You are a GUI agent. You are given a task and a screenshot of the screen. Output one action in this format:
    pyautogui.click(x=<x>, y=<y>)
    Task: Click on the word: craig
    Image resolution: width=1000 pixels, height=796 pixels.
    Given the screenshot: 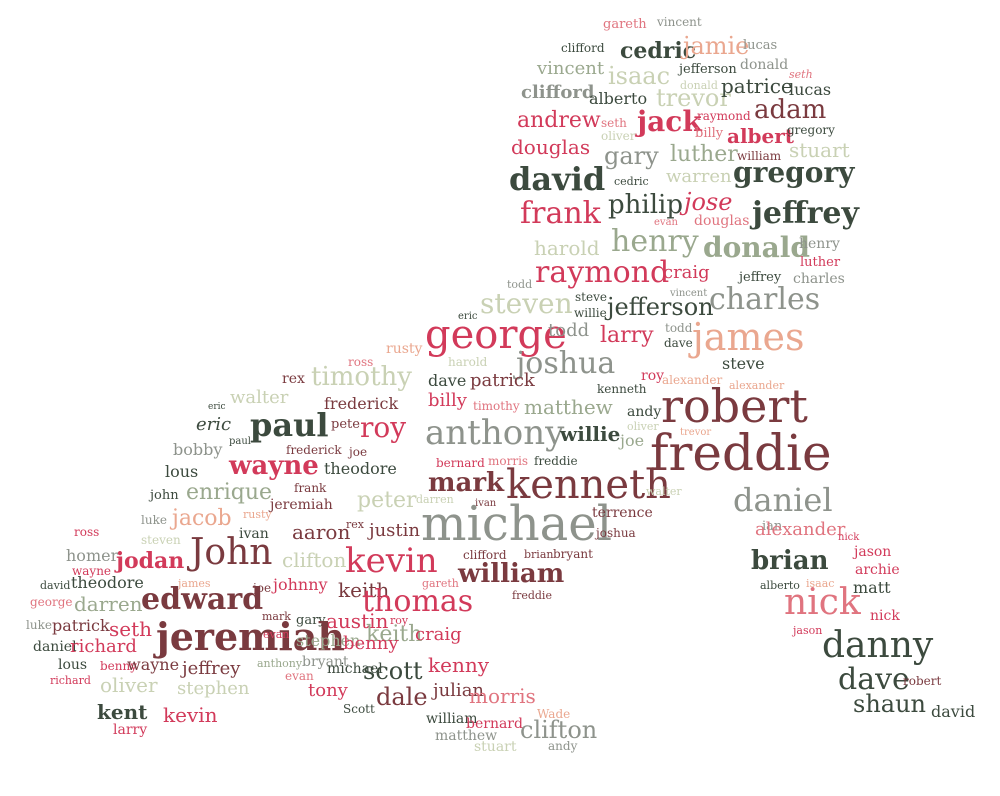 What is the action you would take?
    pyautogui.click(x=686, y=272)
    